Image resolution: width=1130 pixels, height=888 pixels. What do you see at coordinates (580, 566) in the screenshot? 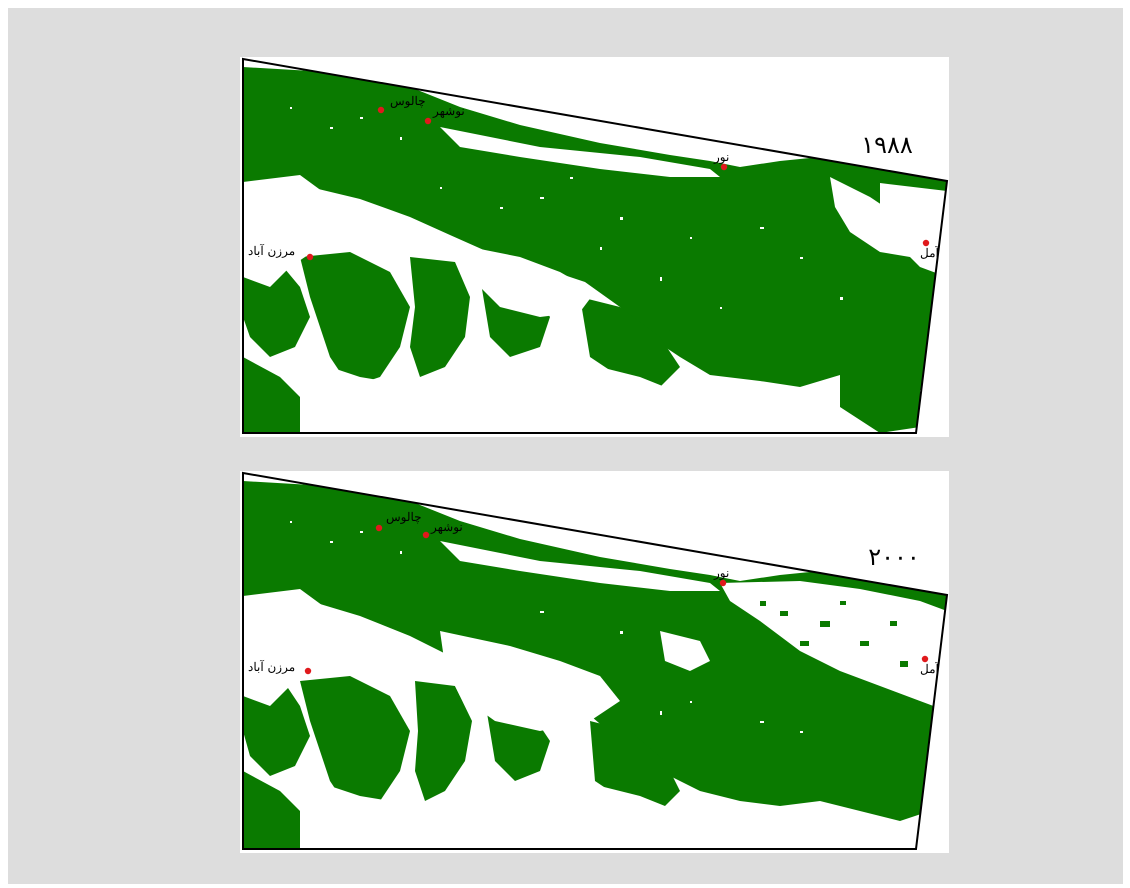
I see `clearing-coast-2000` at bounding box center [580, 566].